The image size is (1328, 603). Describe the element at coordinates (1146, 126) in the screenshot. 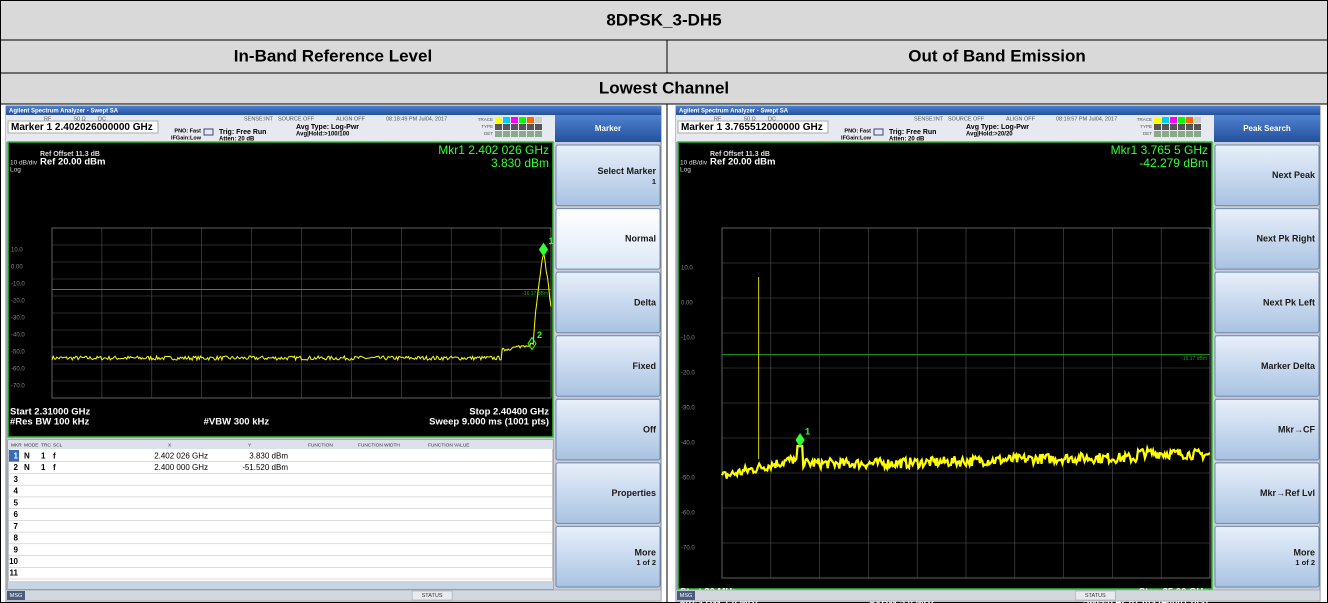

I see `trace-label: TYPE` at that location.